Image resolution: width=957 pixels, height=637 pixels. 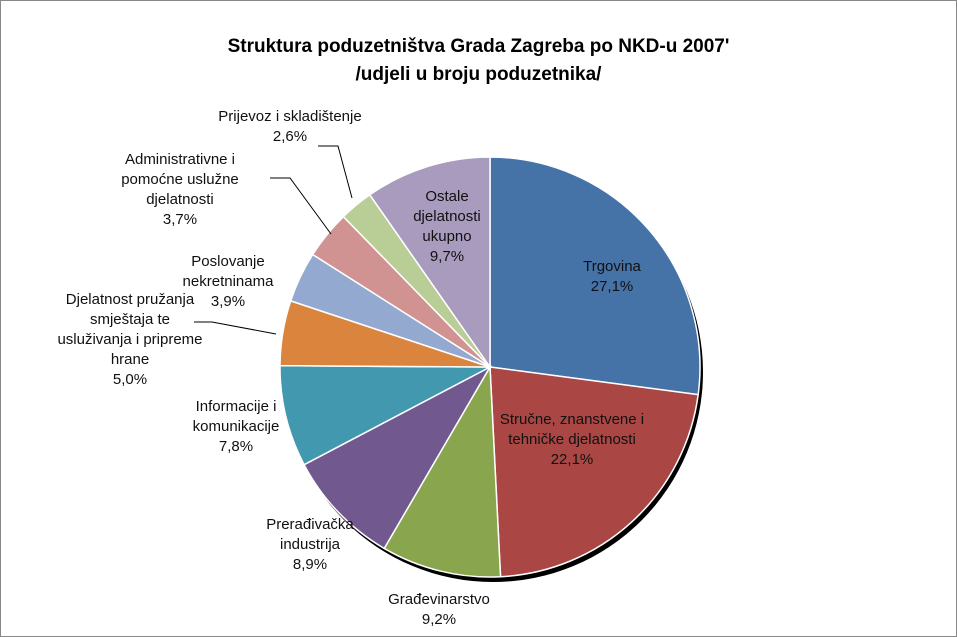 I want to click on category-label: Informacije i komunikacije, so click(x=236, y=416).